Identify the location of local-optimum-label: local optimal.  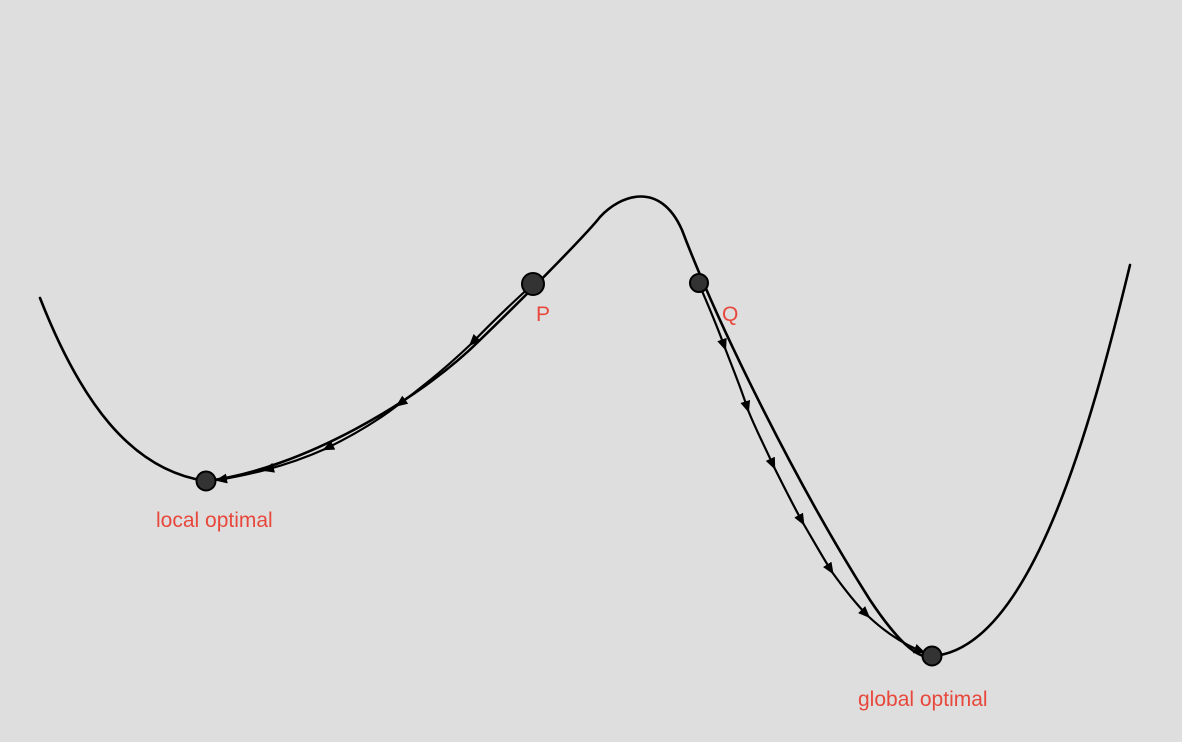
(214, 520).